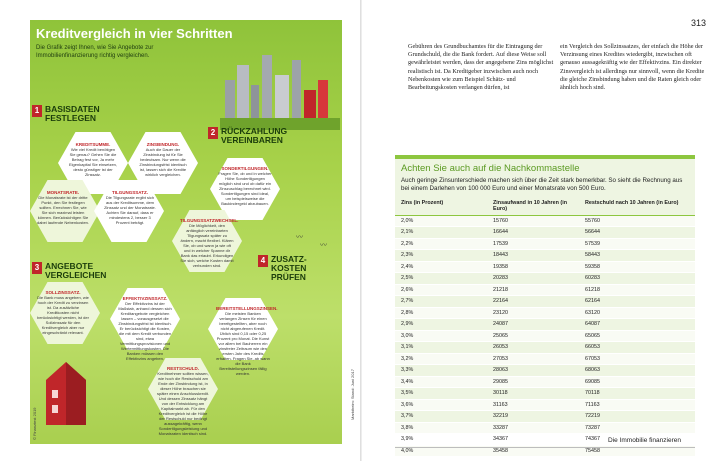 The height and width of the screenshot is (461, 720). I want to click on table-row: 2,7% 22164 62164, so click(545, 301).